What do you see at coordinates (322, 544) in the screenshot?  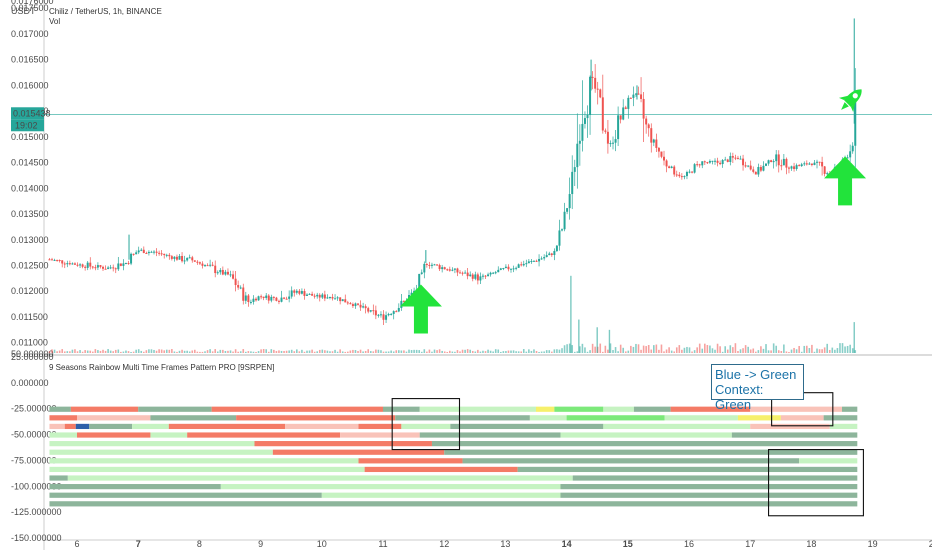 I see `time-tick-label: 10` at bounding box center [322, 544].